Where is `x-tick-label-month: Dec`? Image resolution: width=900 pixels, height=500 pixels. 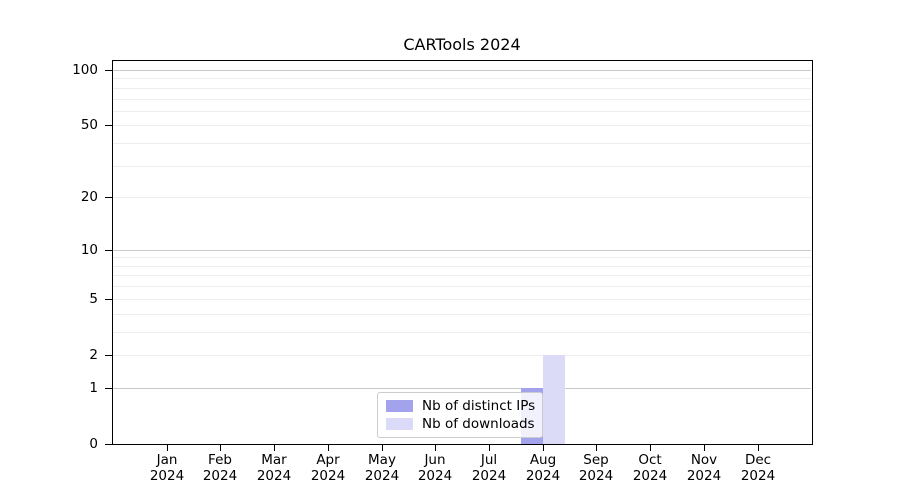 x-tick-label-month: Dec is located at coordinates (758, 460).